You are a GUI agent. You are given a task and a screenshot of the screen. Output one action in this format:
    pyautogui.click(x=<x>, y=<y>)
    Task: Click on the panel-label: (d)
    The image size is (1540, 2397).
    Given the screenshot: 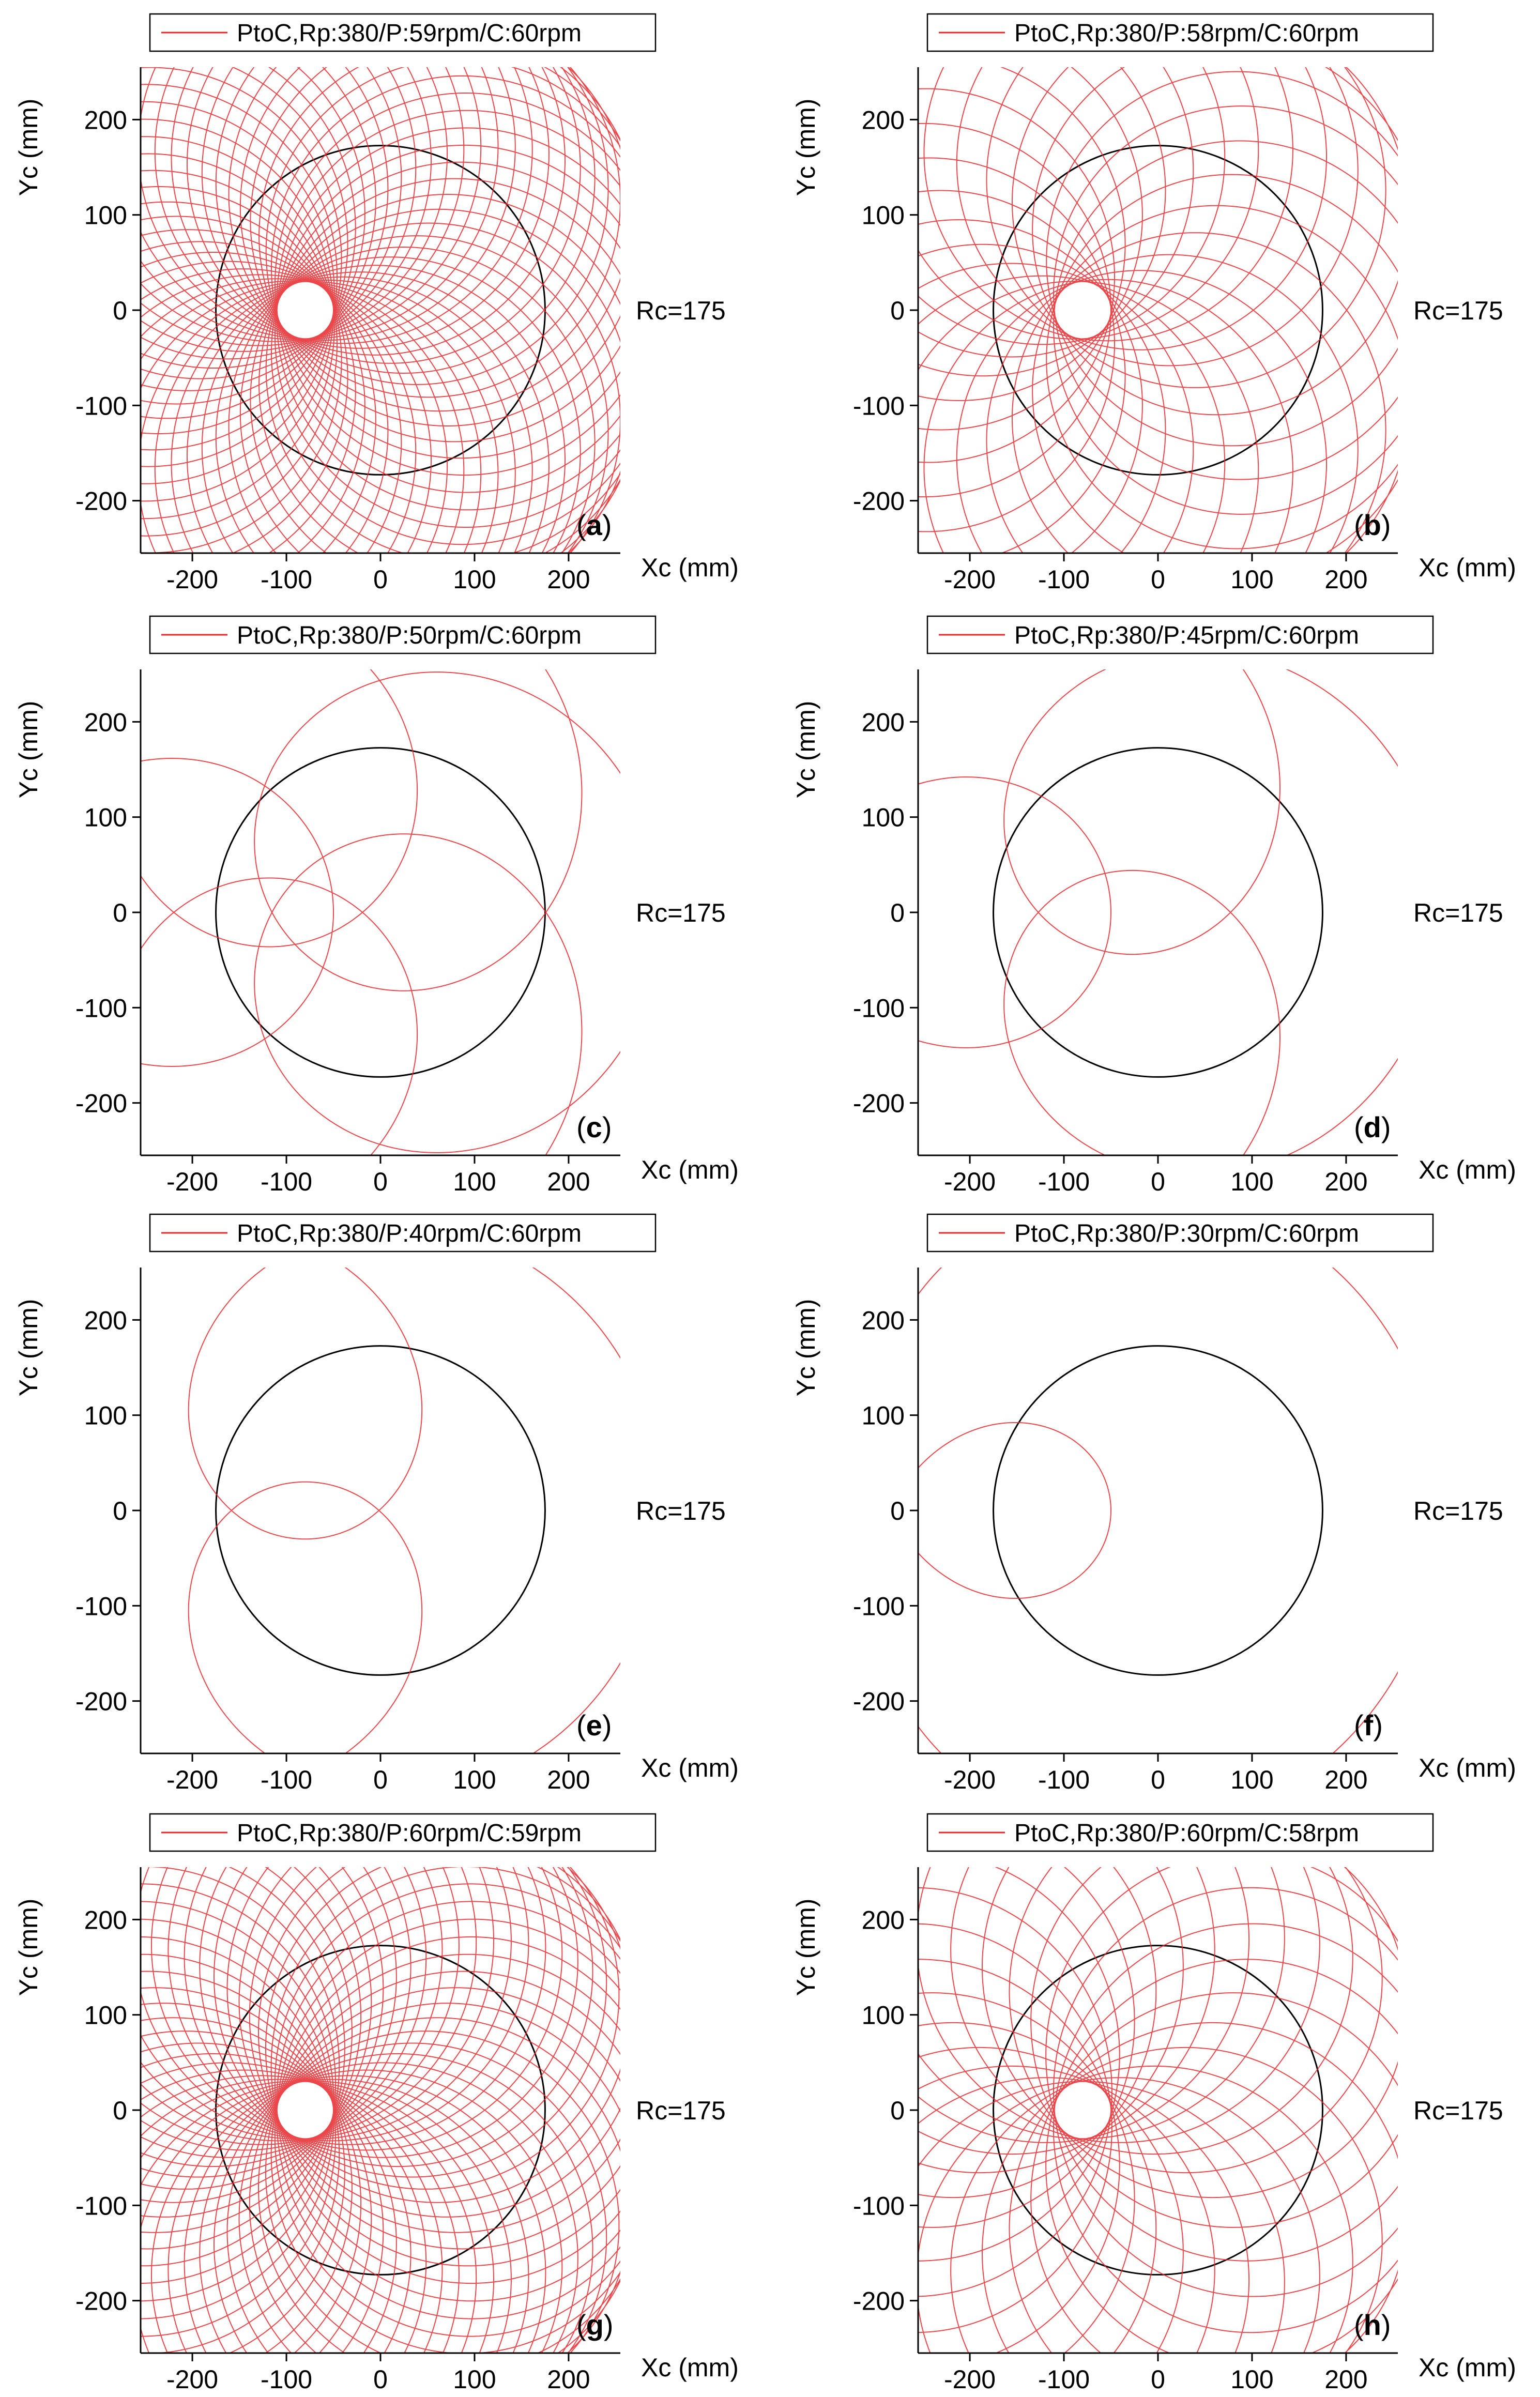 What is the action you would take?
    pyautogui.click(x=1372, y=1127)
    